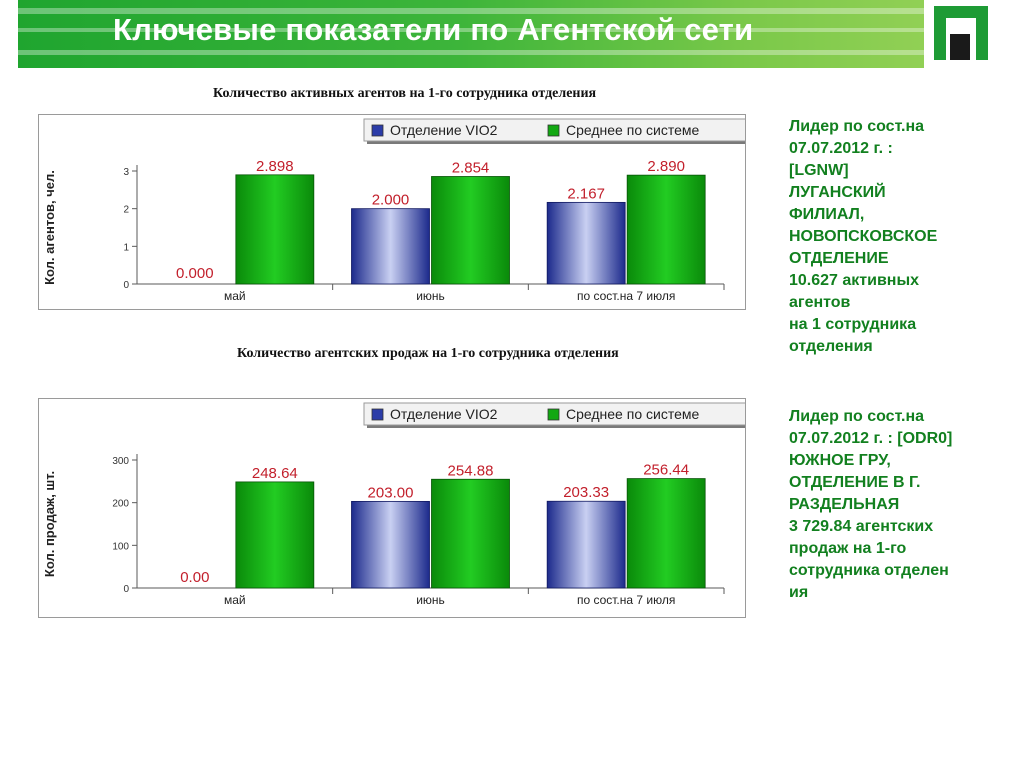  Describe the element at coordinates (126, 210) in the screenshot. I see `y-tick-label: 2` at that location.